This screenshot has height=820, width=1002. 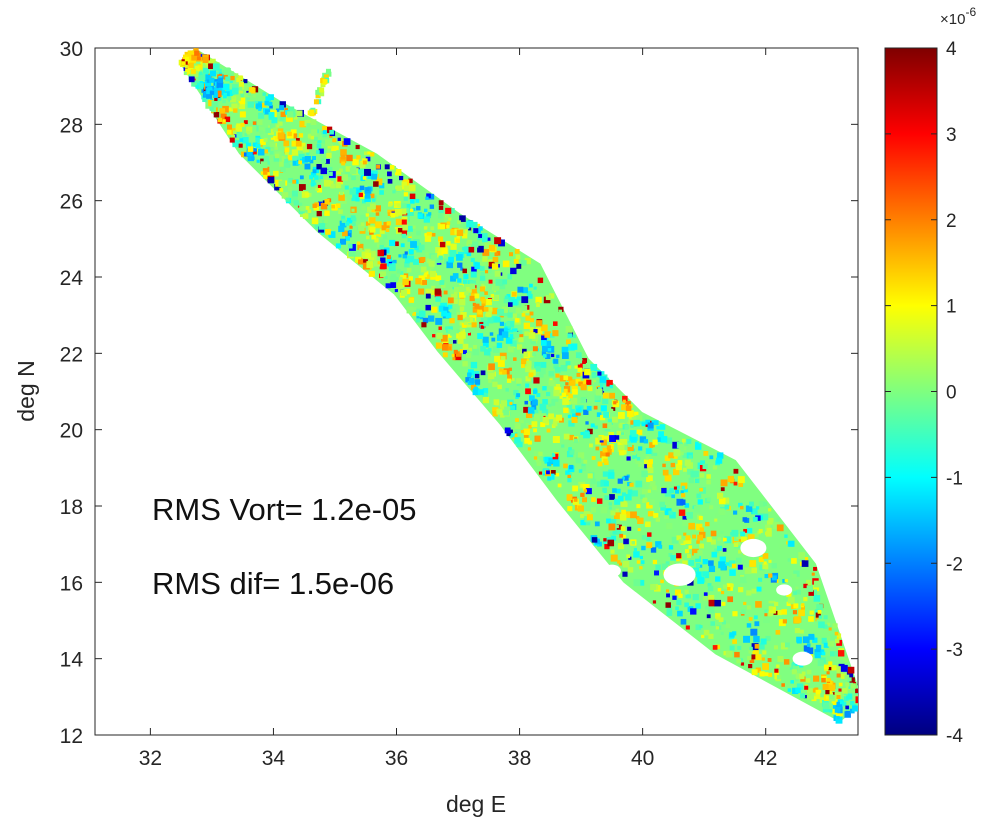 What do you see at coordinates (952, 19) in the screenshot?
I see `colorbar-exponent-base: ×10` at bounding box center [952, 19].